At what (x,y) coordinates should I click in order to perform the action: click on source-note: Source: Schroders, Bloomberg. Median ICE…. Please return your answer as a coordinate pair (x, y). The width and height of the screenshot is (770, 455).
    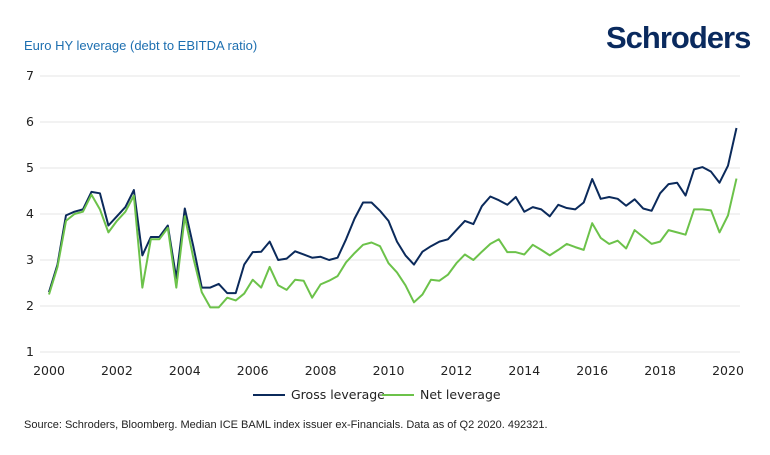
    Looking at the image, I should click on (286, 425).